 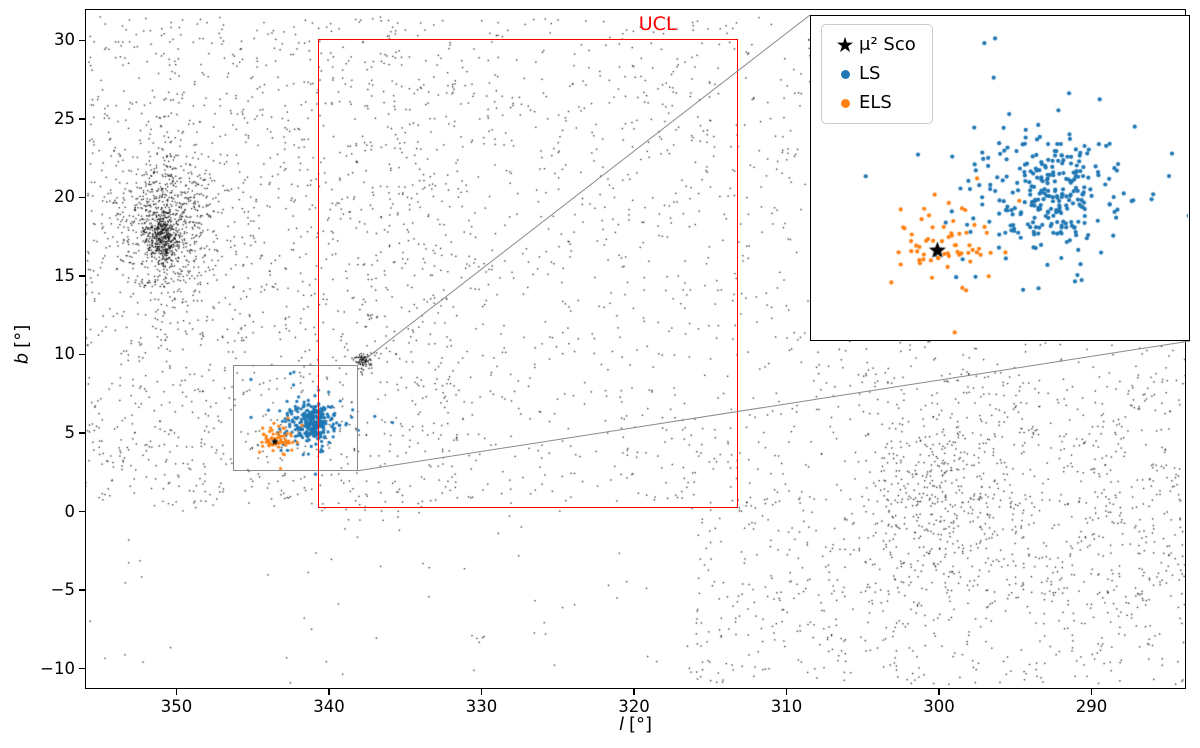 What do you see at coordinates (64, 275) in the screenshot?
I see `y-tick-label: 15` at bounding box center [64, 275].